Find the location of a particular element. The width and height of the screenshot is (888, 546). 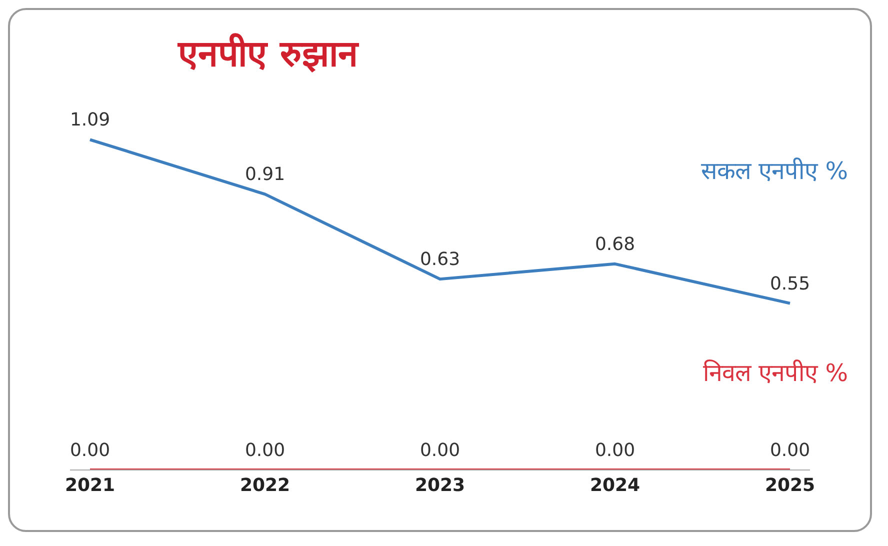

text: सकल एनपीए % is located at coordinates (774, 171).